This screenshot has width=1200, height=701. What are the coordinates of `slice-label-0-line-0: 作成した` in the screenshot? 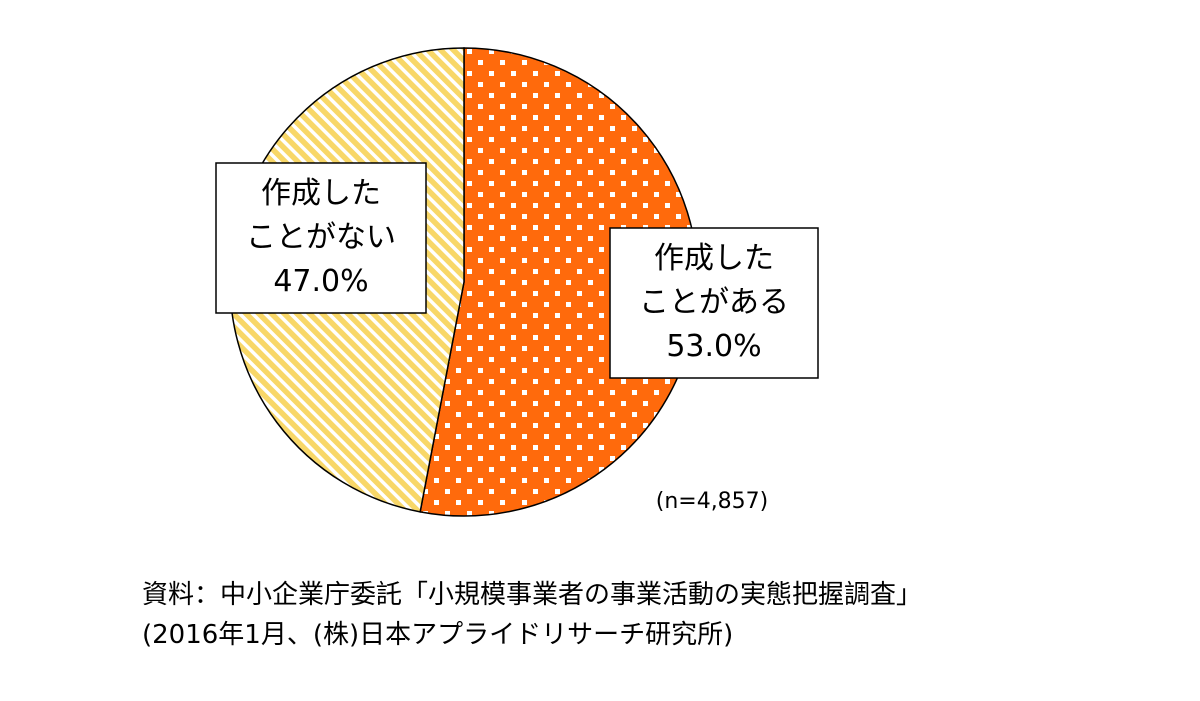 It's located at (714, 258).